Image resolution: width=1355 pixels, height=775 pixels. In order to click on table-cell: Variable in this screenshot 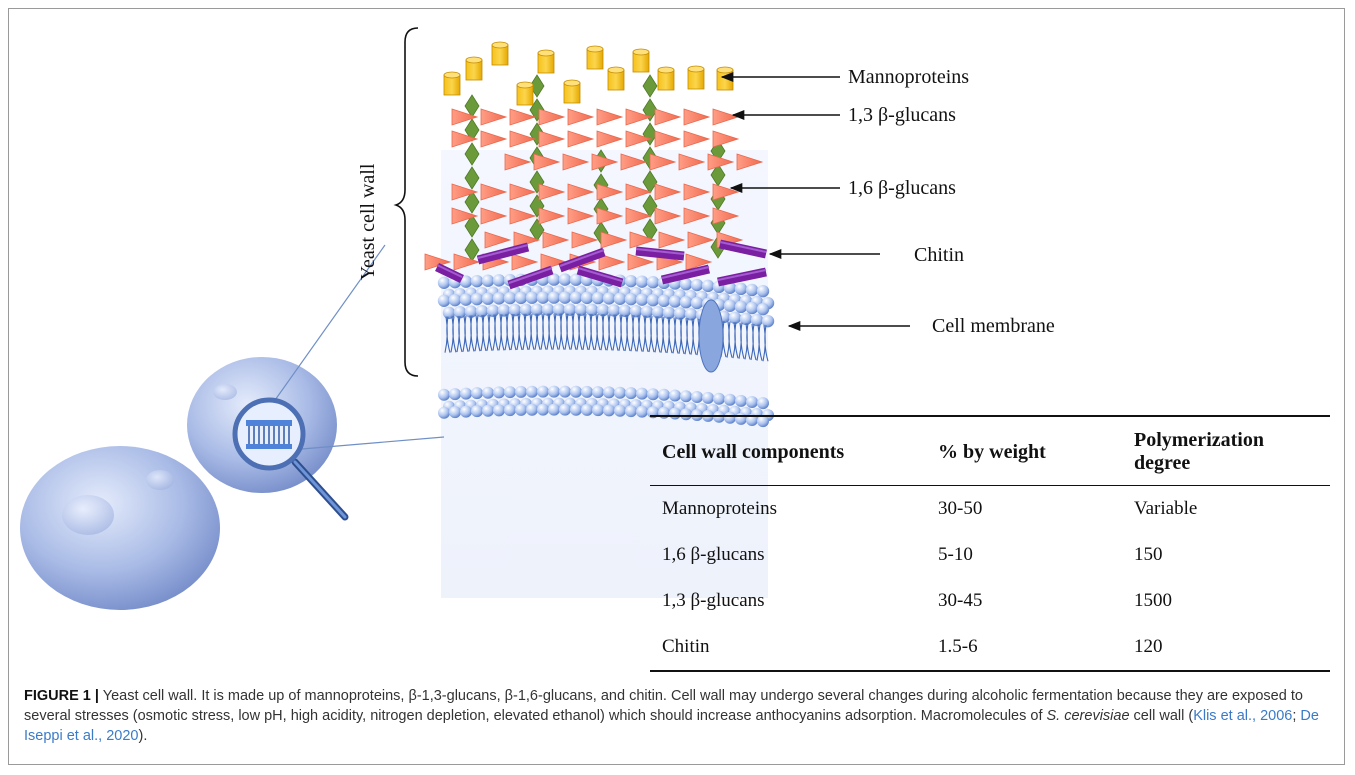, I will do `click(1166, 508)`.